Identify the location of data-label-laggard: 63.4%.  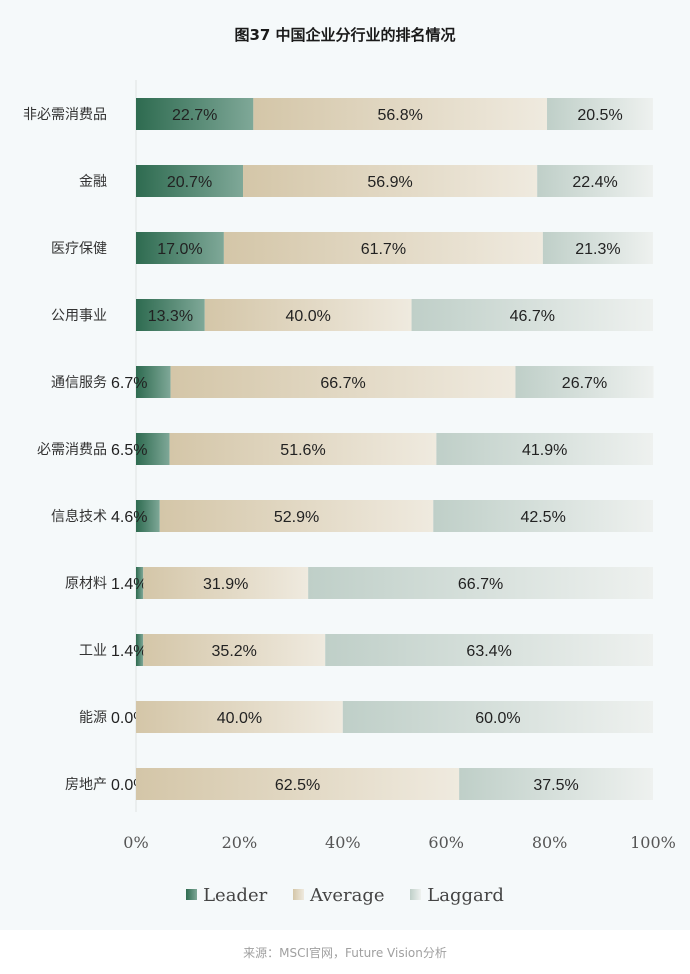
(488, 651).